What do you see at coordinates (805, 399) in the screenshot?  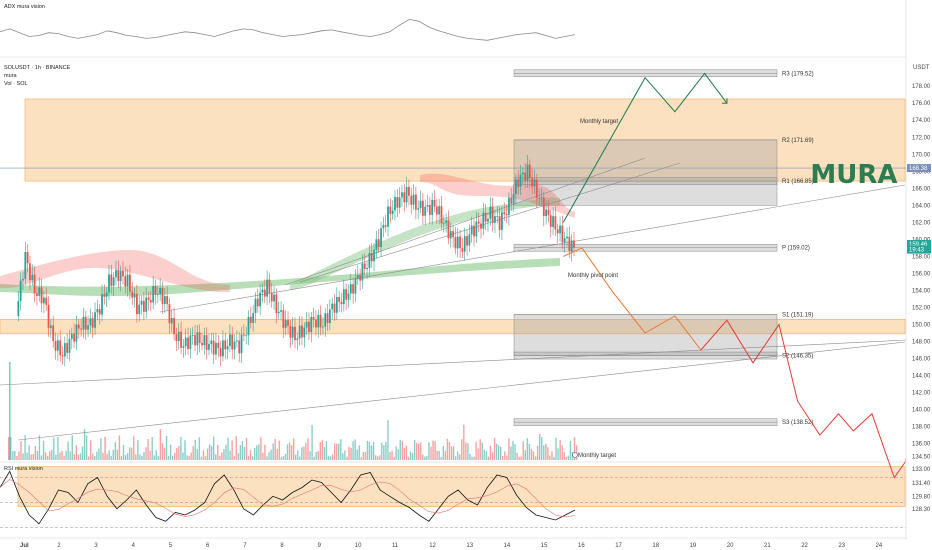 I see `bearish-projection-red` at bounding box center [805, 399].